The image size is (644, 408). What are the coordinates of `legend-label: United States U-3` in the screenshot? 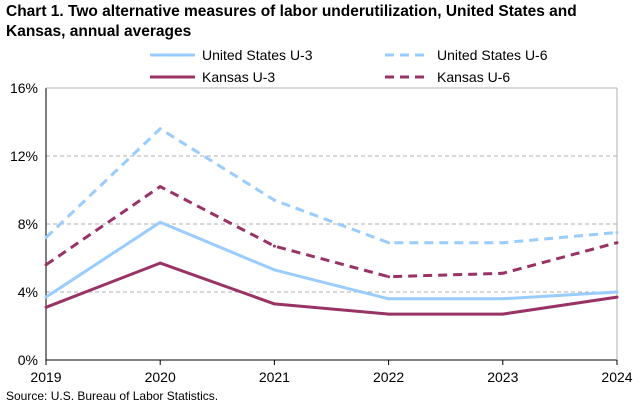 It's located at (257, 55).